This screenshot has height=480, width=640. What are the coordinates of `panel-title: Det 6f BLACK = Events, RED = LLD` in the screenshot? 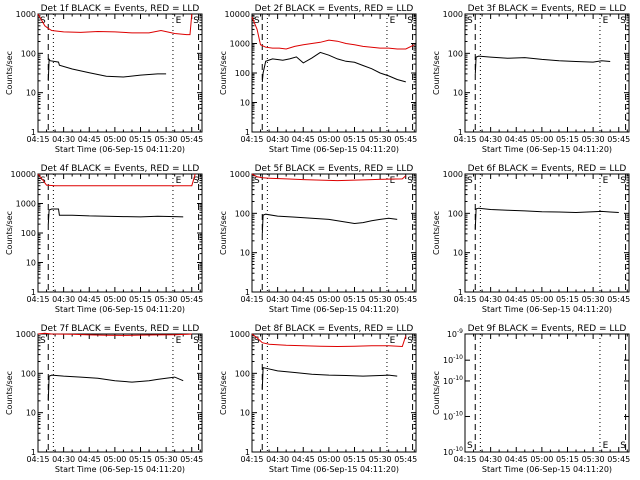 It's located at (547, 169).